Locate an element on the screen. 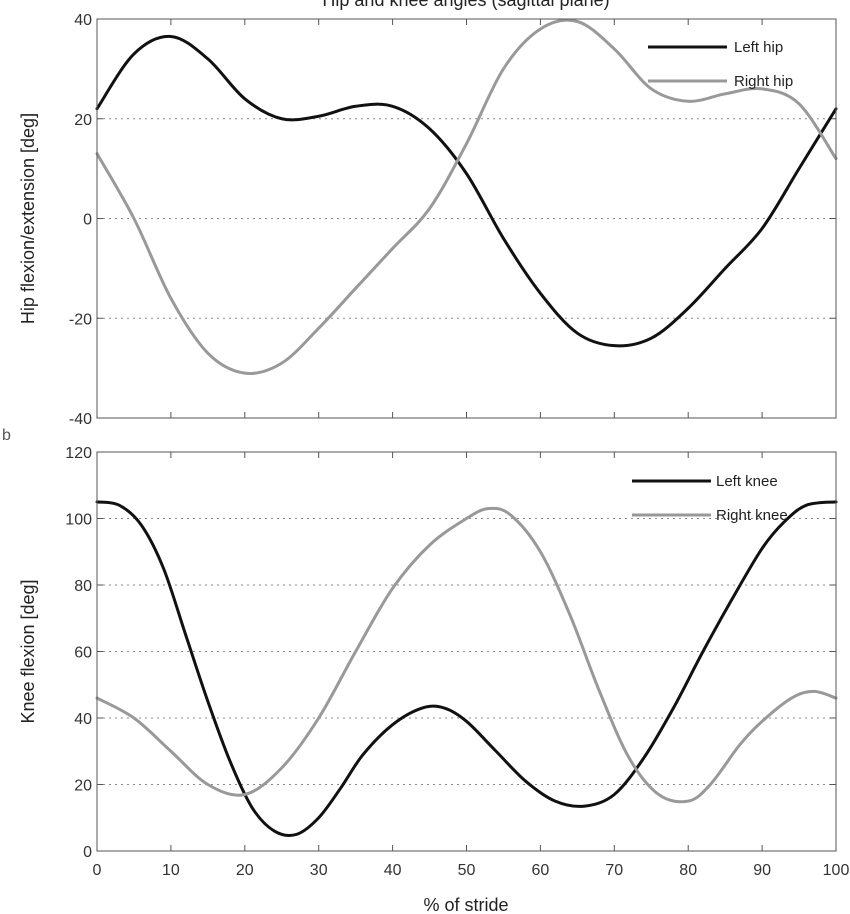  x-tick-label: 90 is located at coordinates (762, 870).